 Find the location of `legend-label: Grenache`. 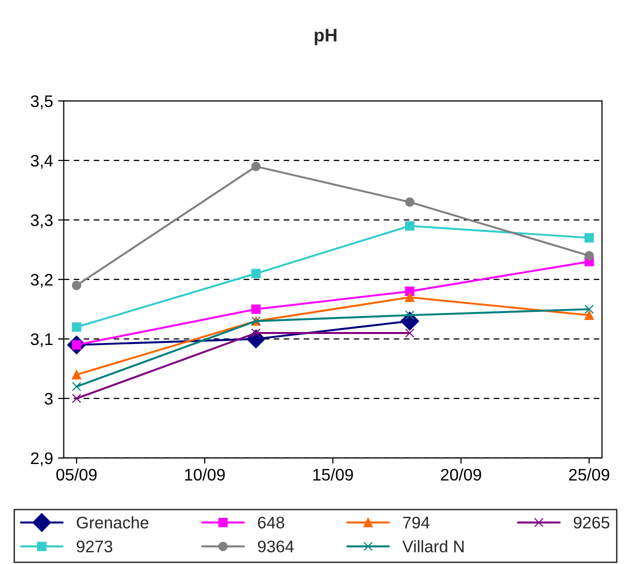

legend-label: Grenache is located at coordinates (112, 522).